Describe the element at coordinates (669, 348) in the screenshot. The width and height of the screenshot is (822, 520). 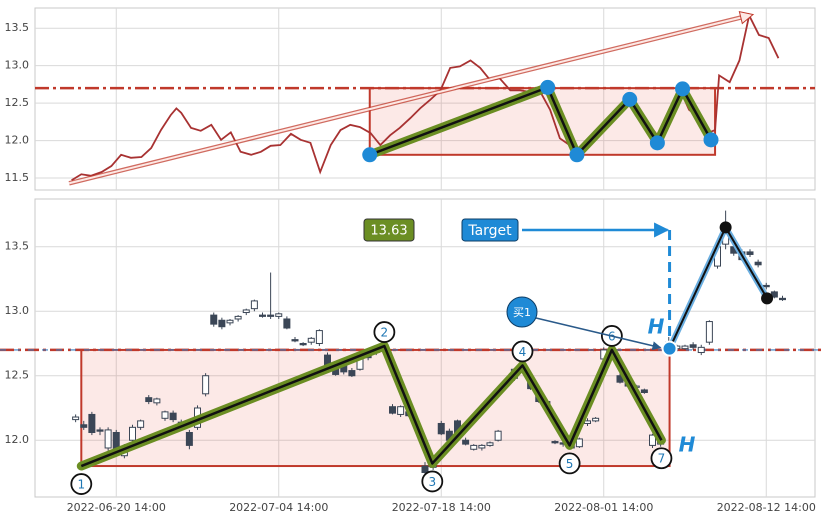
I see `buy-point` at that location.